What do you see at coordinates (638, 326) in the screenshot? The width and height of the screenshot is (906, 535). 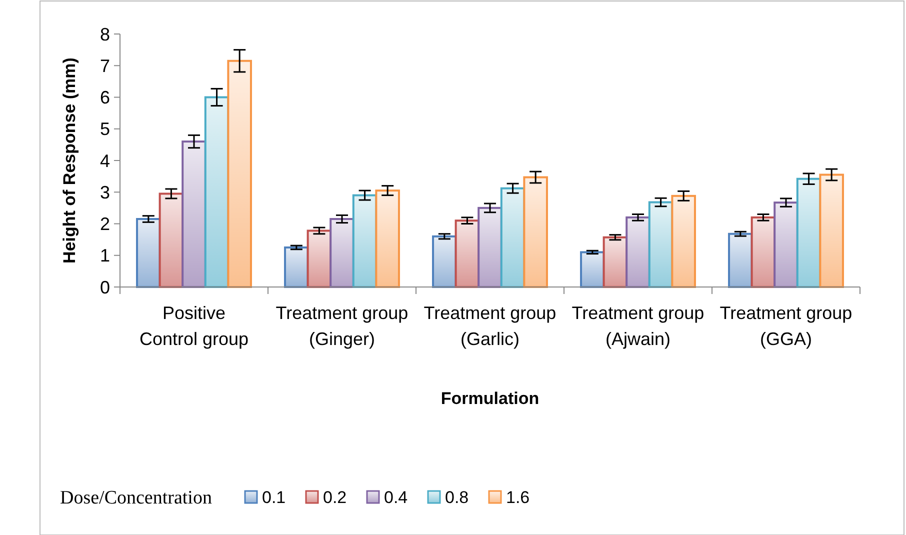 I see `x-tick-label: Treatment group (Ajwain)` at bounding box center [638, 326].